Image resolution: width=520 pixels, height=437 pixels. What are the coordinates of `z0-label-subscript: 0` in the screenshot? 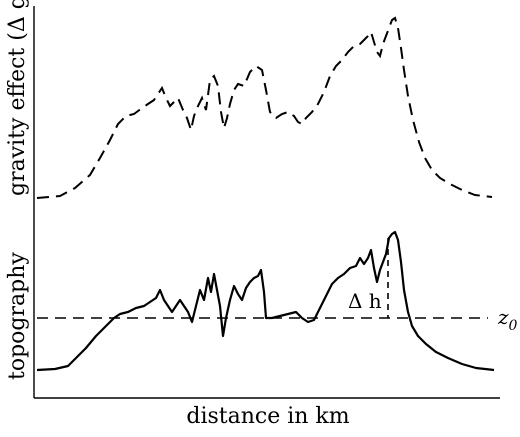 It's located at (513, 326).